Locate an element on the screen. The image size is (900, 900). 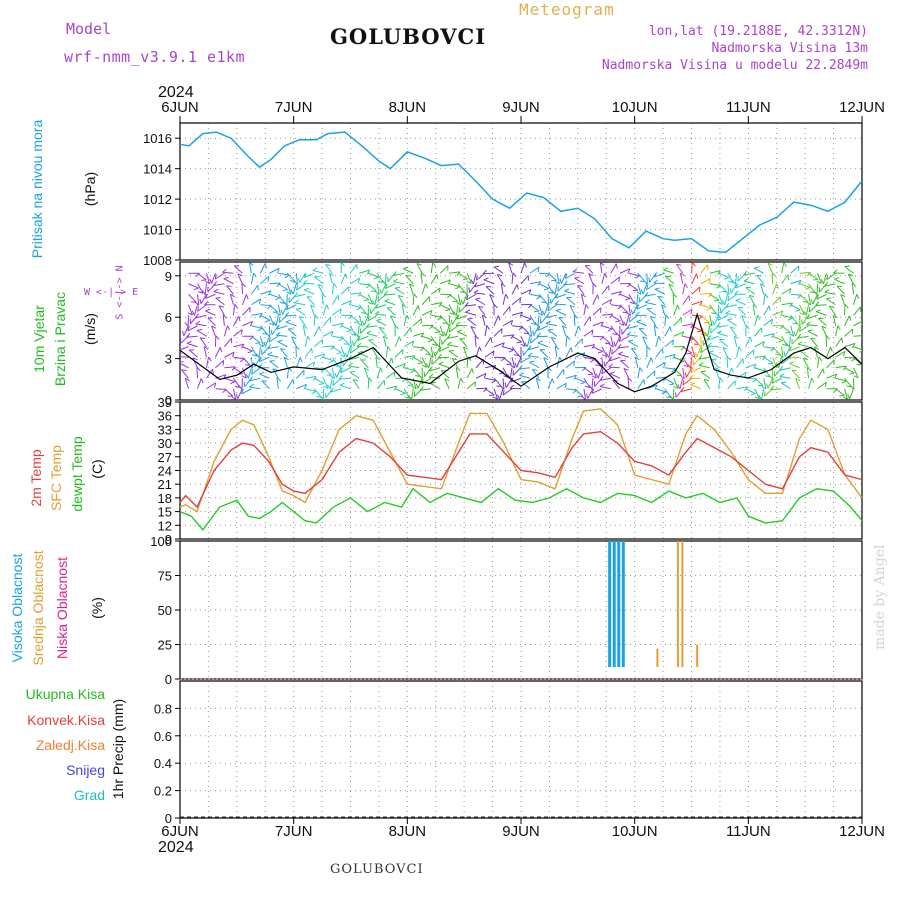
y-tick-label: 75 is located at coordinates (165, 576).